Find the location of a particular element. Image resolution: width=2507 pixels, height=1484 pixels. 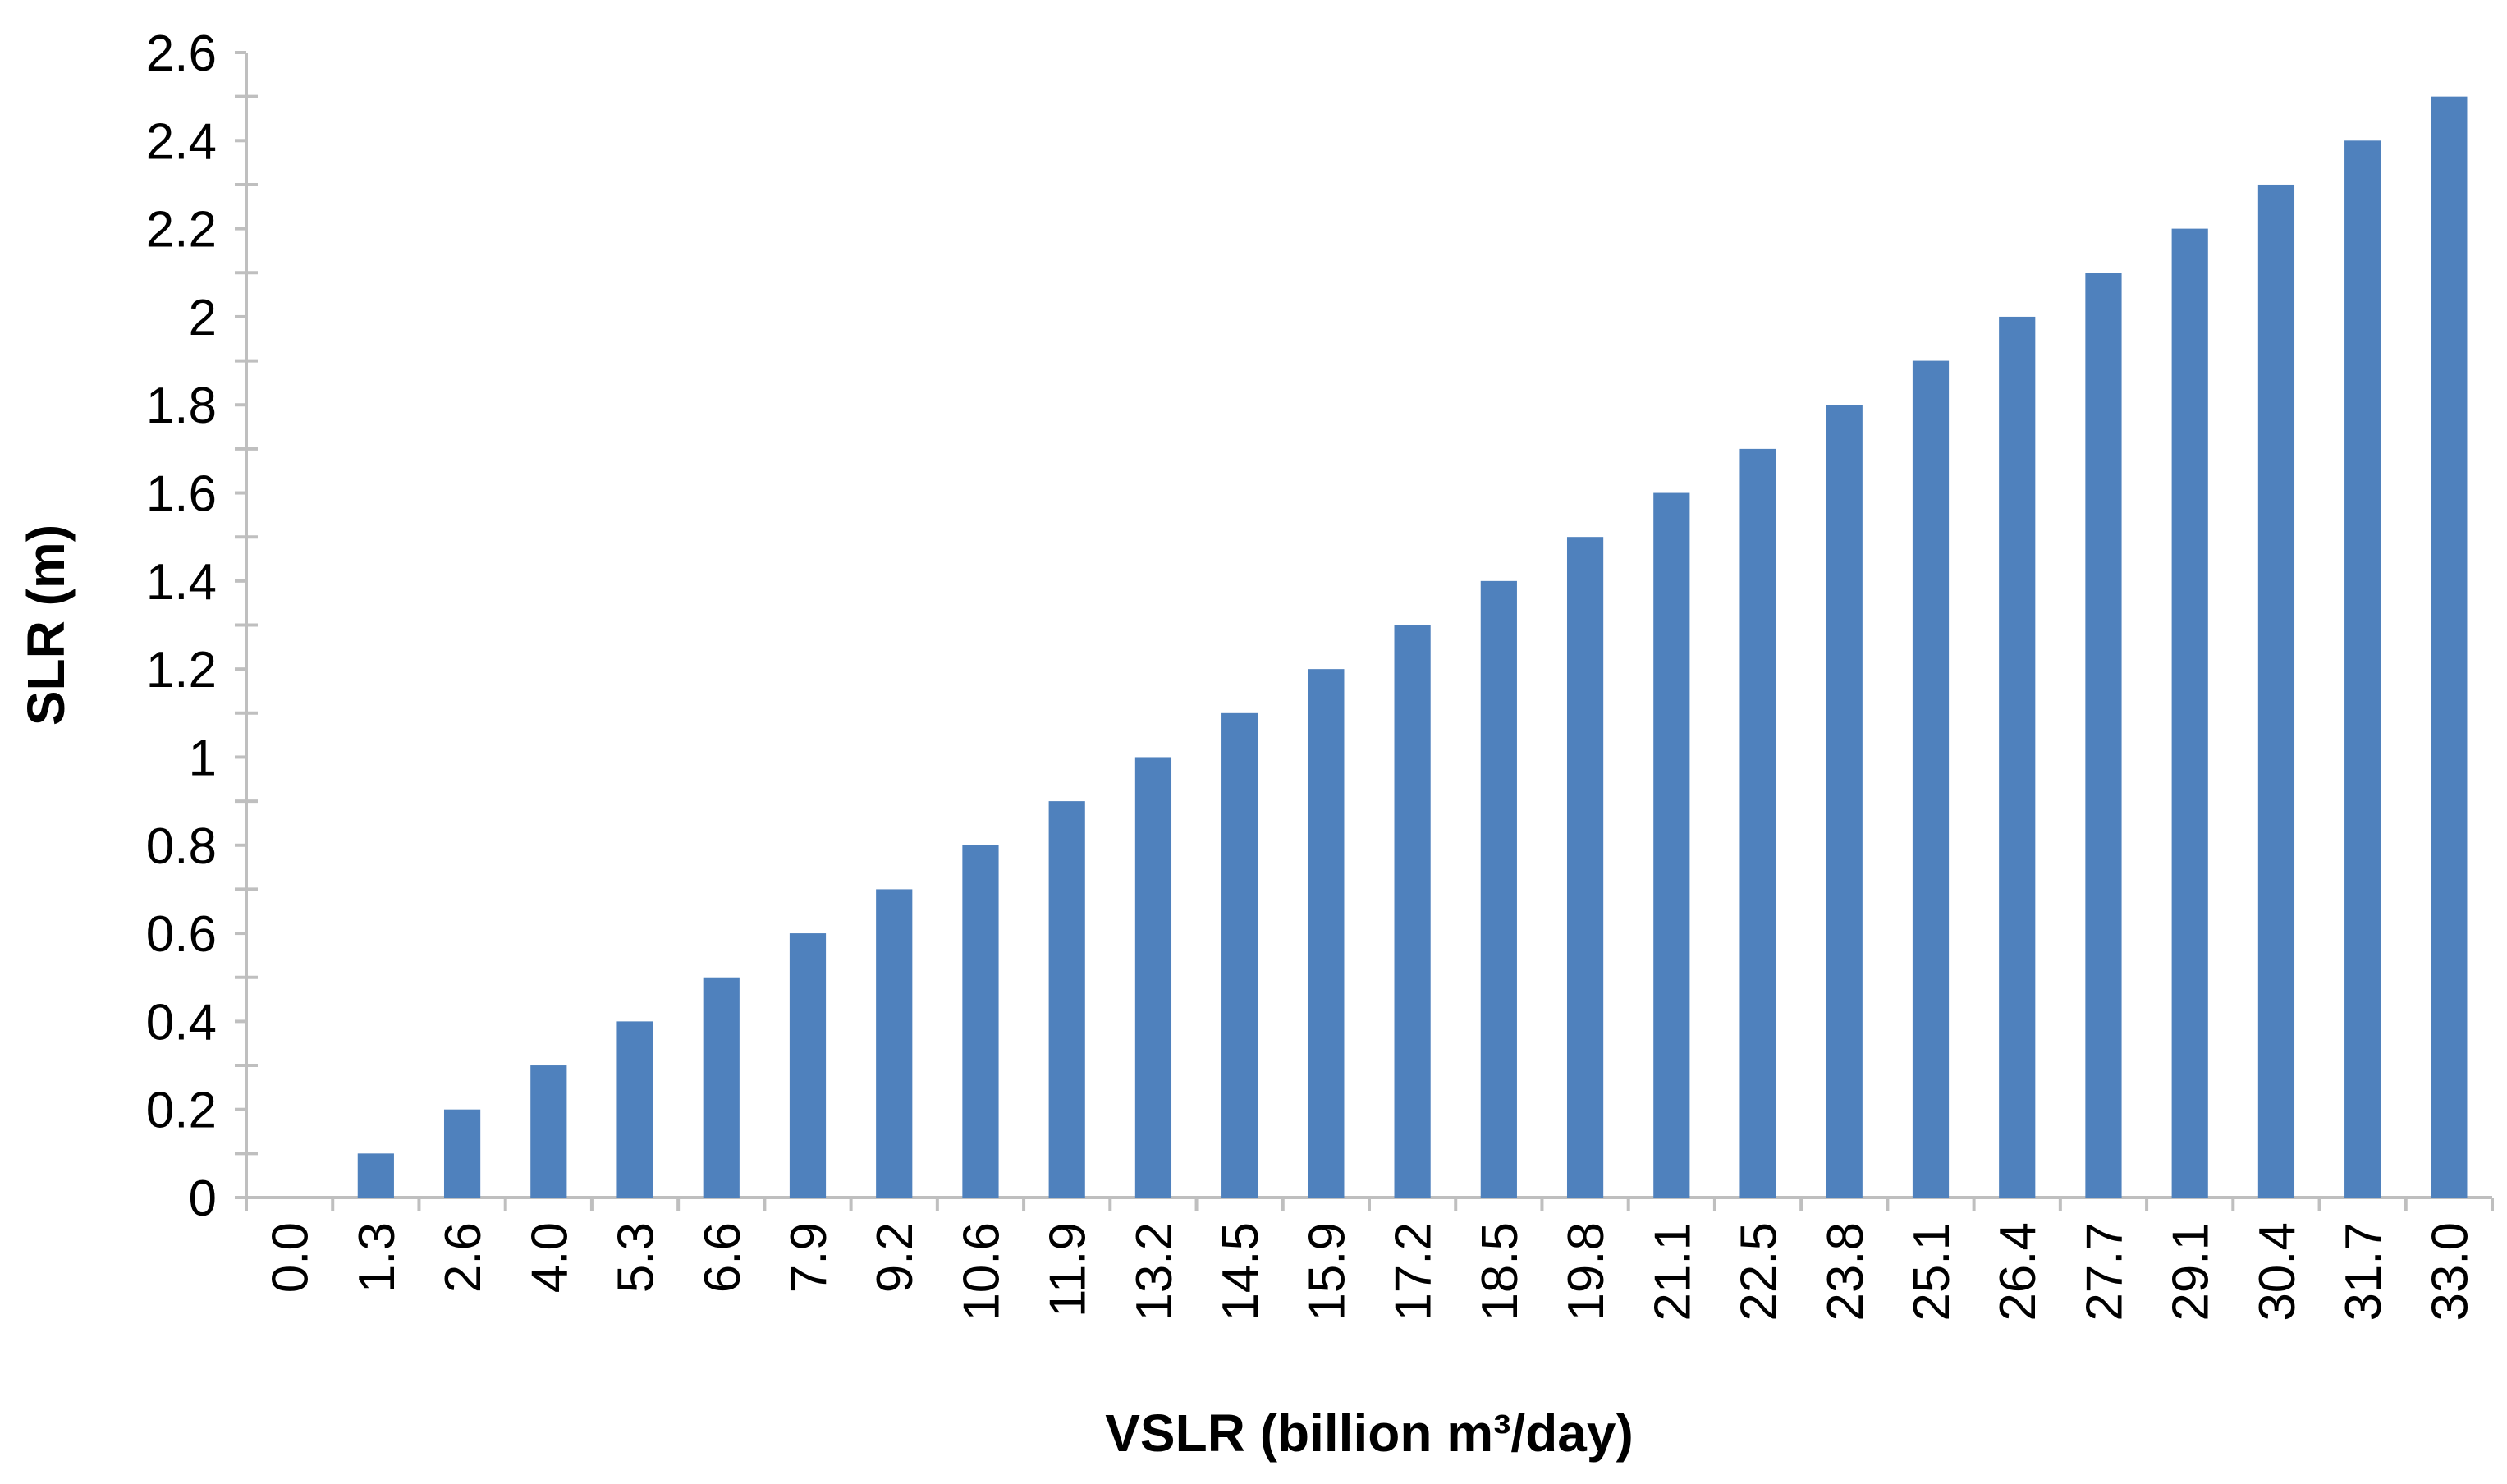

y-tick-label: 2.6 is located at coordinates (181, 53).